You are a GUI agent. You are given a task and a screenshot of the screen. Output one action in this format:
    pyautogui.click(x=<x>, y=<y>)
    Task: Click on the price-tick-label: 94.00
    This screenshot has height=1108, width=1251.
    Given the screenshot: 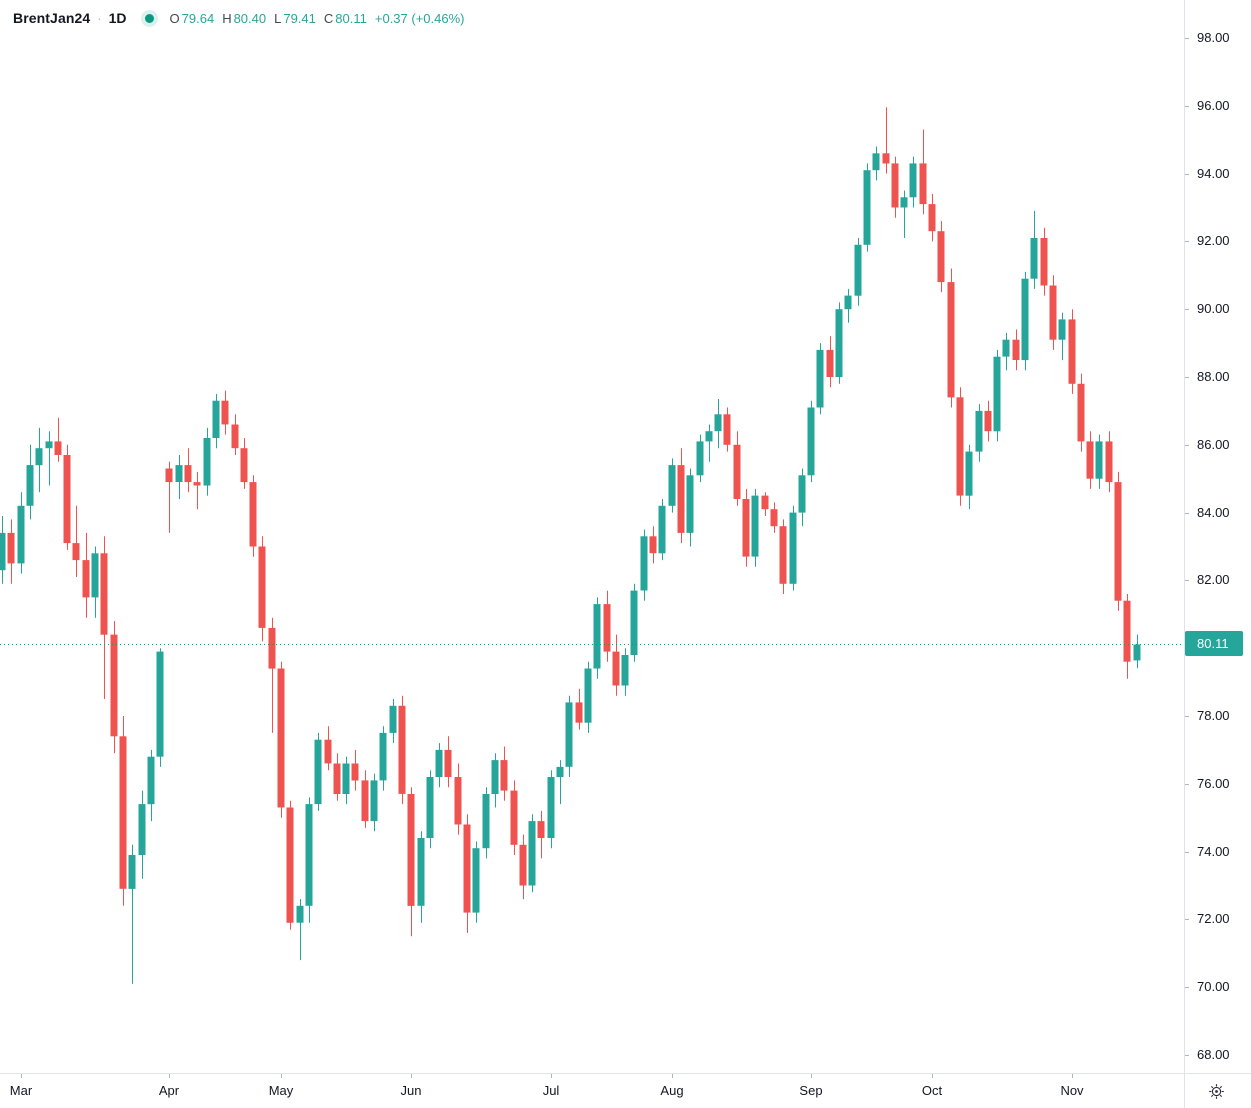 What is the action you would take?
    pyautogui.click(x=1213, y=173)
    